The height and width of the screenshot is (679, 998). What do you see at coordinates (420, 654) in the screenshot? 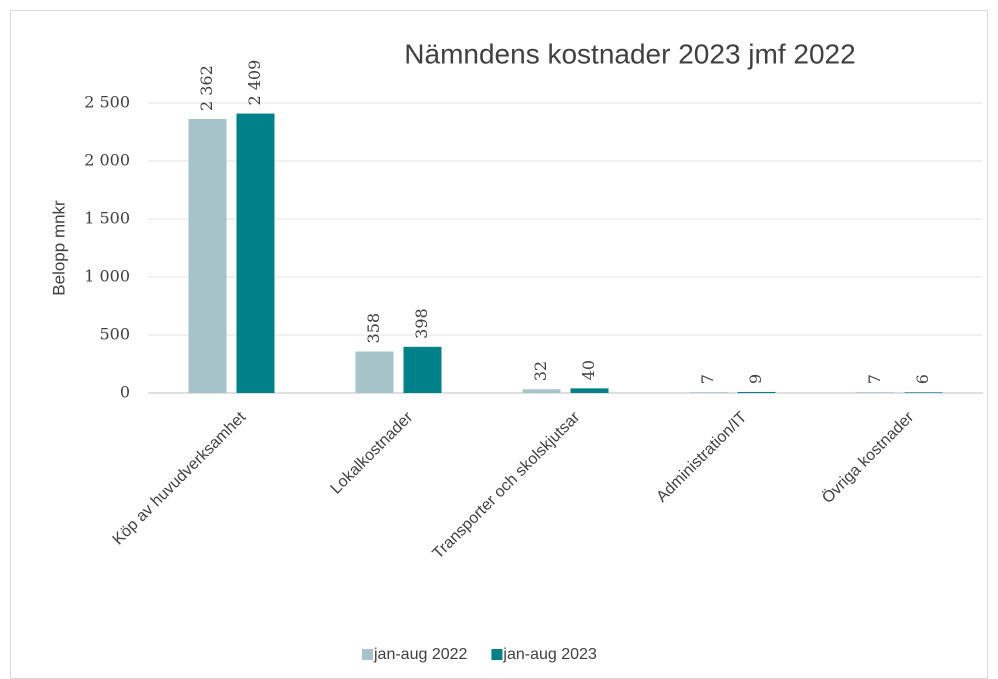
I see `legend-label: jan-aug 2022` at bounding box center [420, 654].